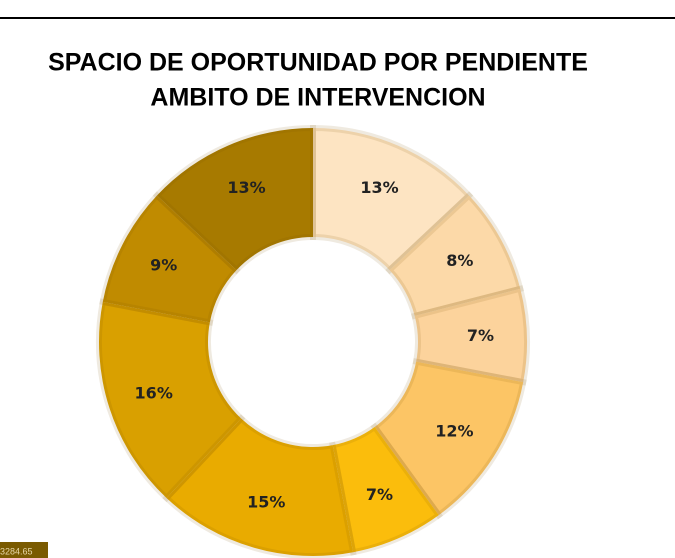 Image resolution: width=675 pixels, height=558 pixels. I want to click on data-label: 9%, so click(163, 264).